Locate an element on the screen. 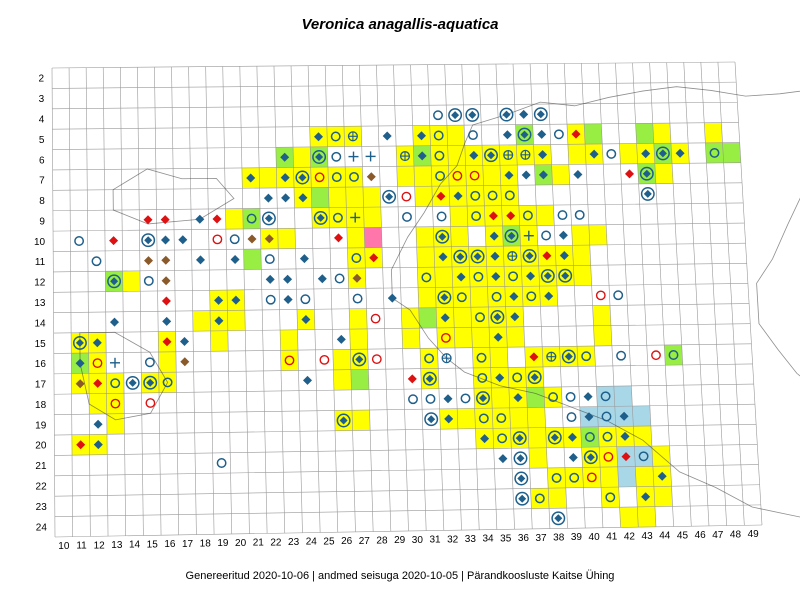 The image size is (800, 600). column-label: 30 is located at coordinates (418, 540).